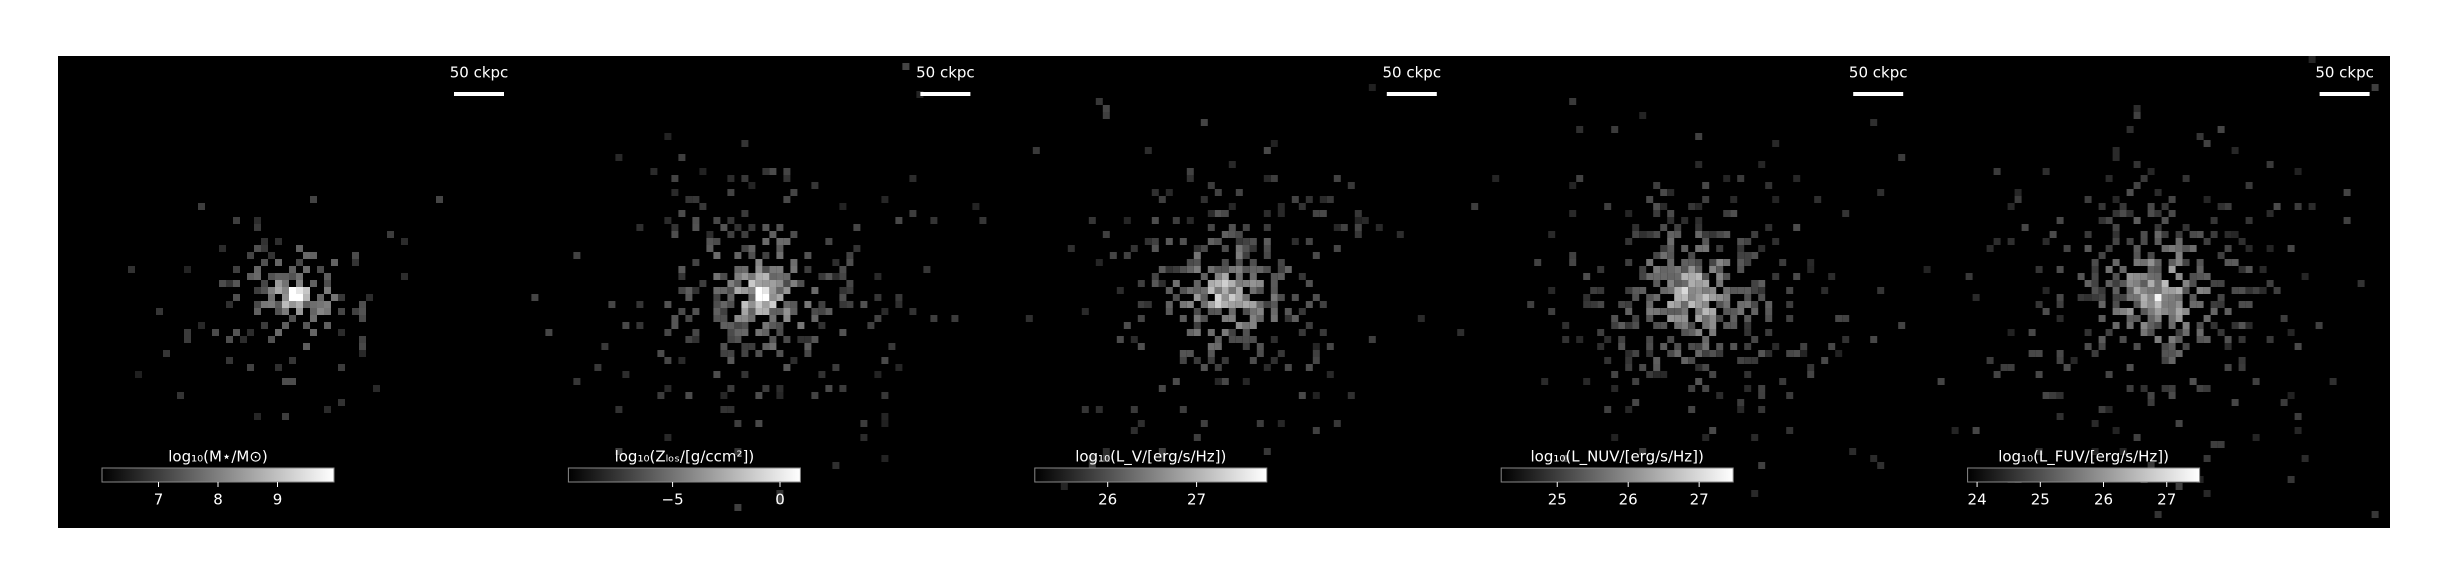 This screenshot has width=2444, height=584. What do you see at coordinates (2083, 457) in the screenshot?
I see `colorbar-label: log₁₀(L_FUV/[erg/s/Hz])` at bounding box center [2083, 457].